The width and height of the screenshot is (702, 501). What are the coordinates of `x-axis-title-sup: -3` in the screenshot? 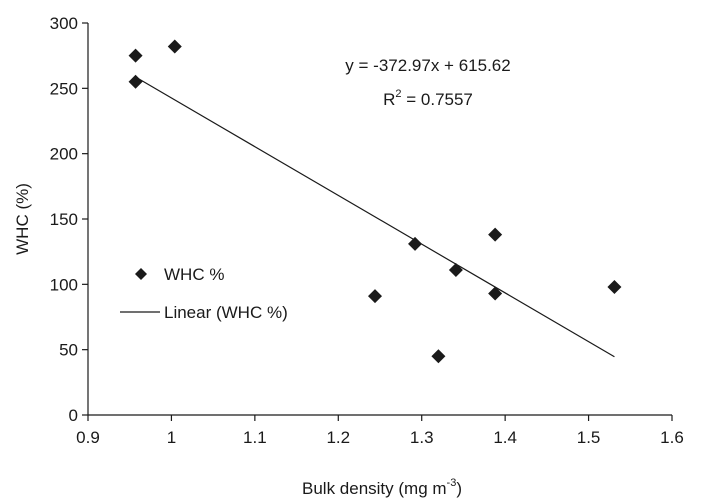 It's located at (452, 483).